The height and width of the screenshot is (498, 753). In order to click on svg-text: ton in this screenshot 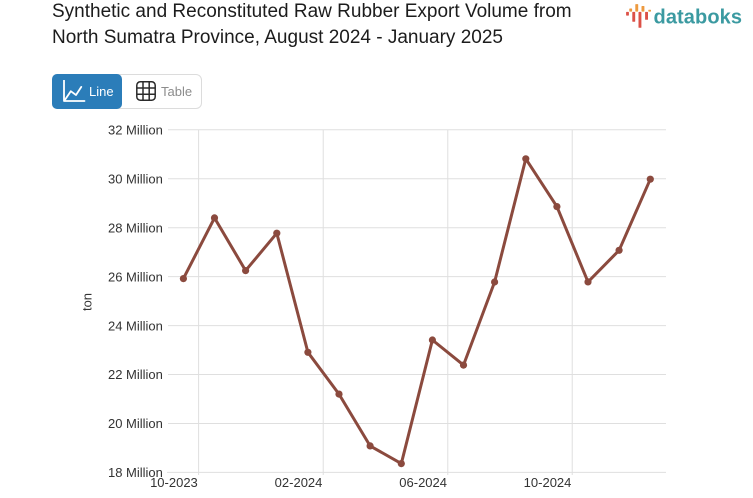, I will do `click(87, 302)`.